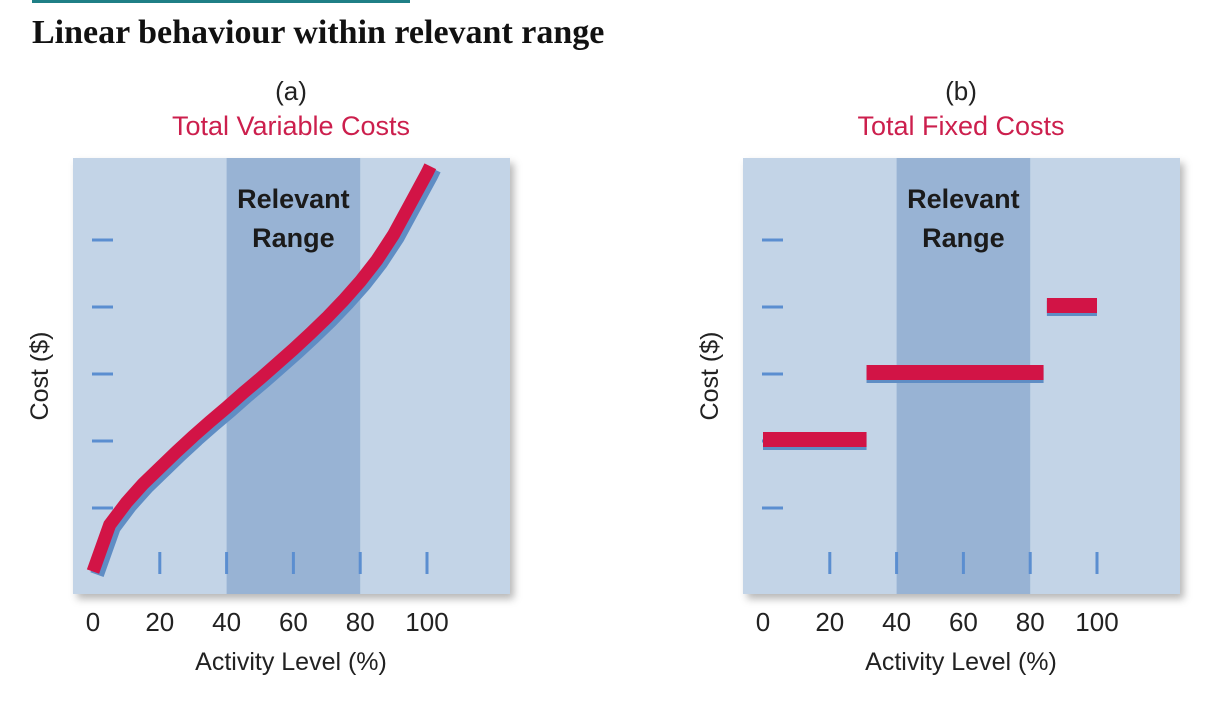 The width and height of the screenshot is (1230, 721). Describe the element at coordinates (293, 376) in the screenshot. I see `relevant-range-band` at that location.